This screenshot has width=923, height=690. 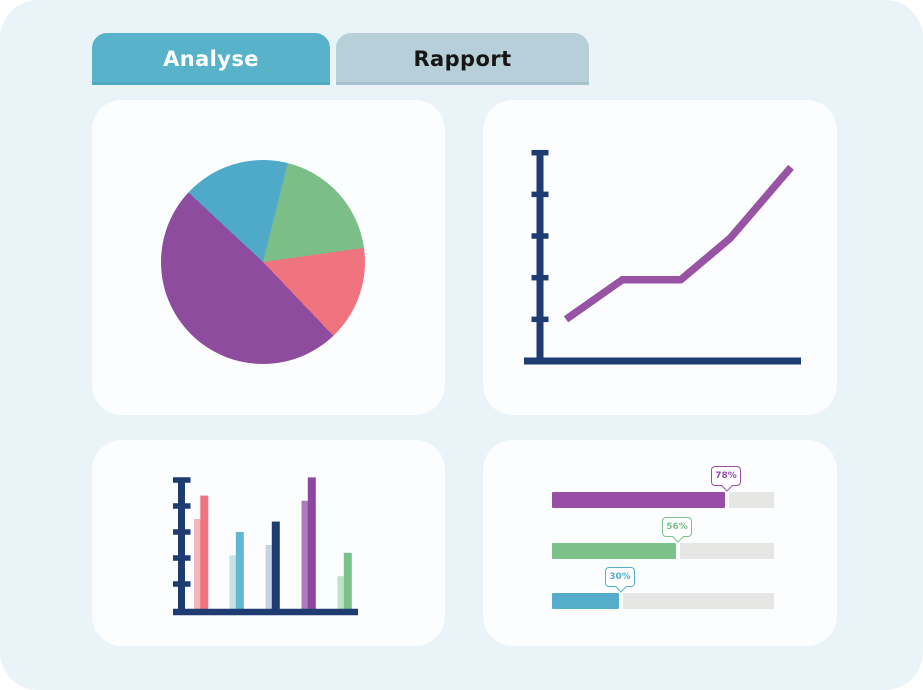 I want to click on bar-chart-panel, so click(x=268, y=543).